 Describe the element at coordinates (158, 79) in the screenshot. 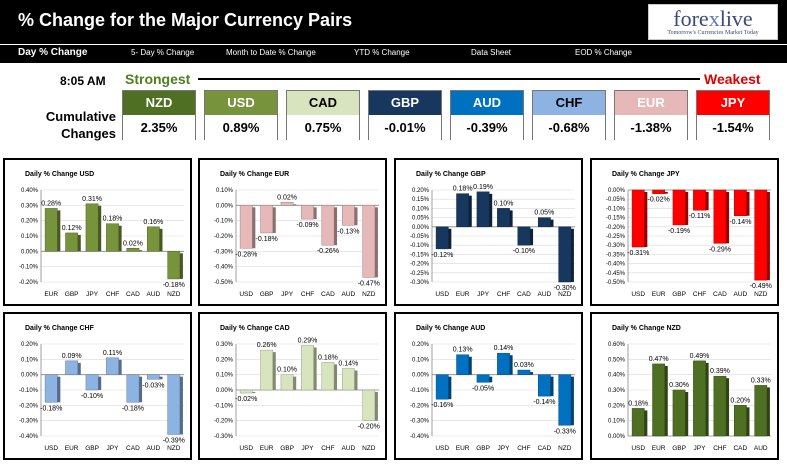

I see `strongest-label: Strongest` at that location.